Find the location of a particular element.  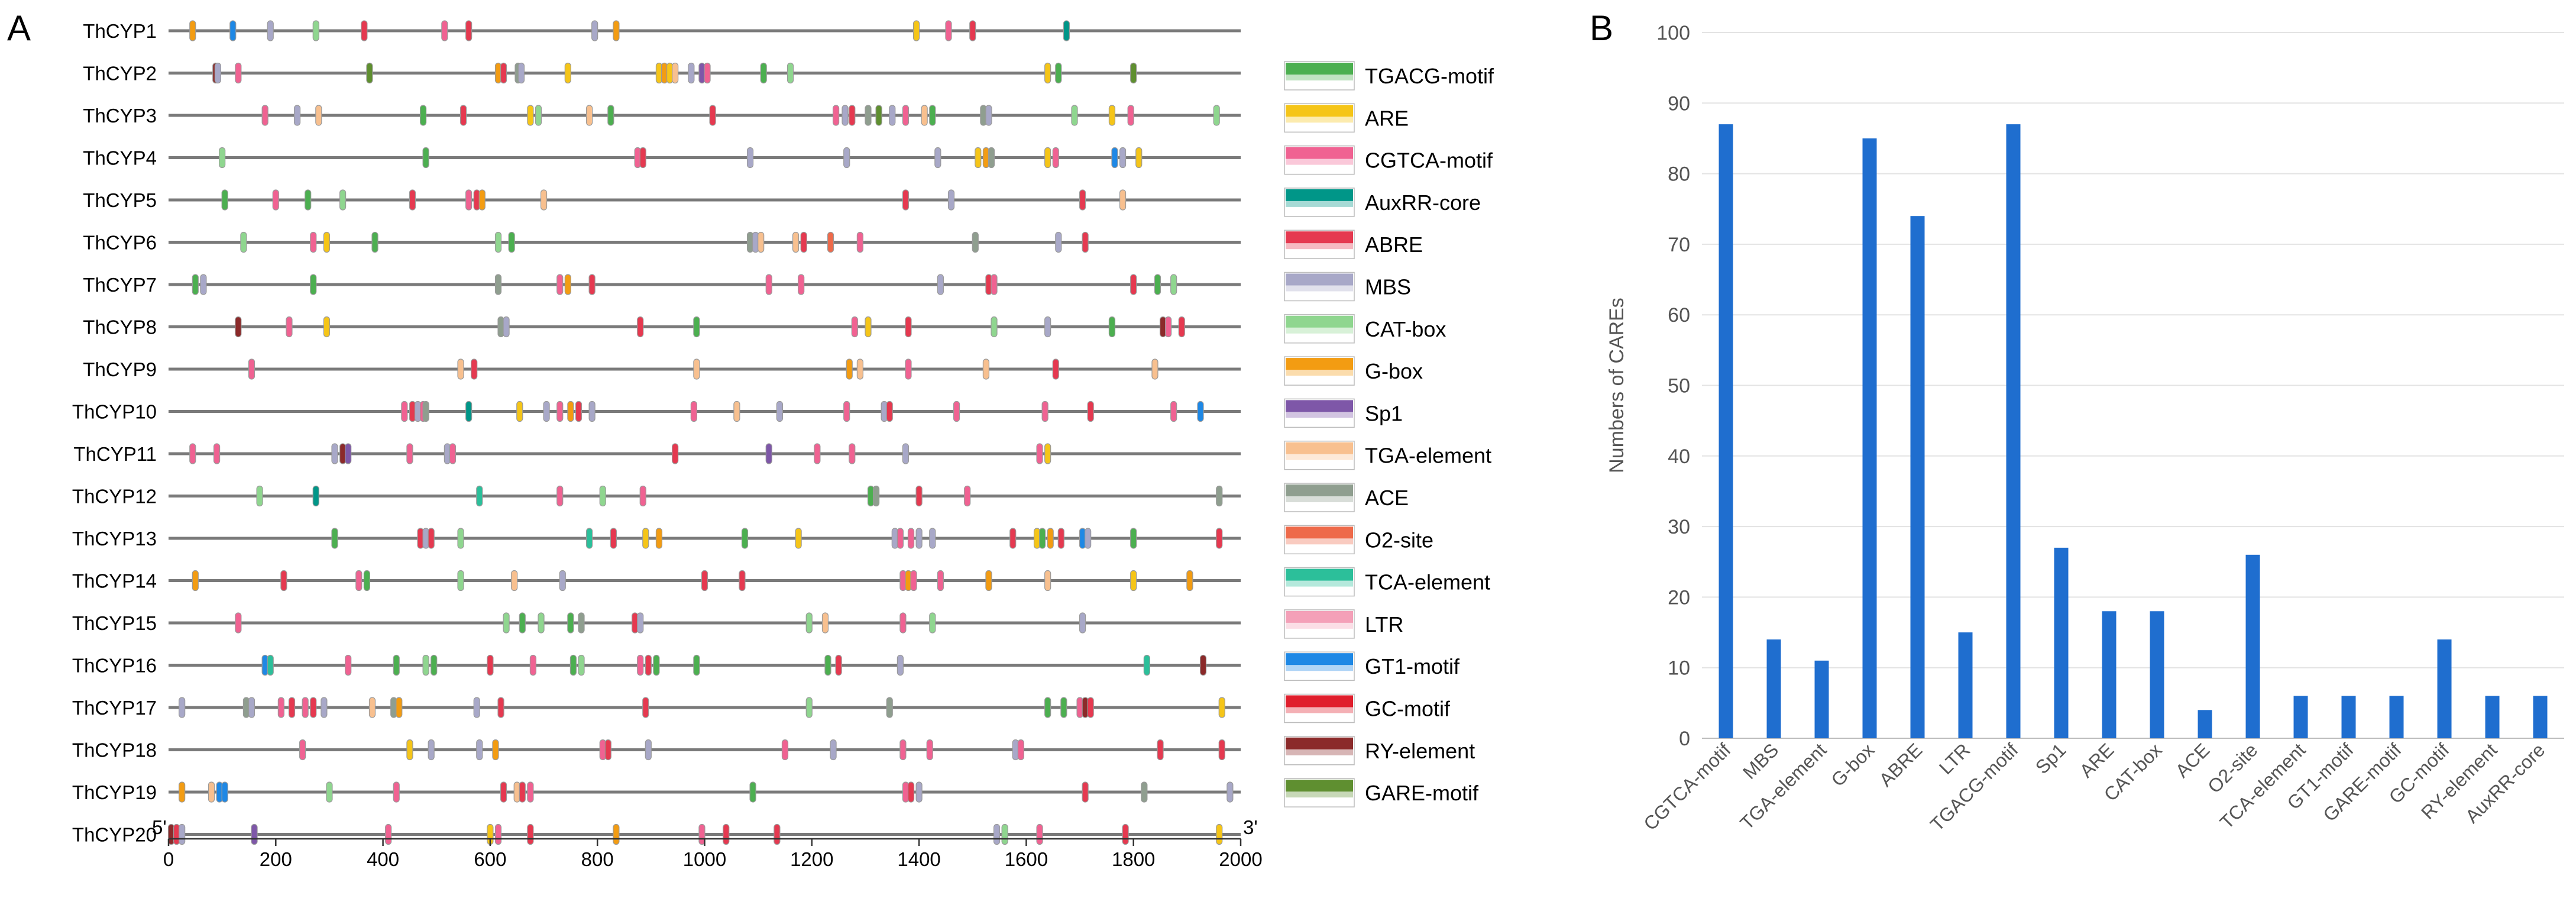

legend-item-mbs: MBS is located at coordinates (1347, 287).